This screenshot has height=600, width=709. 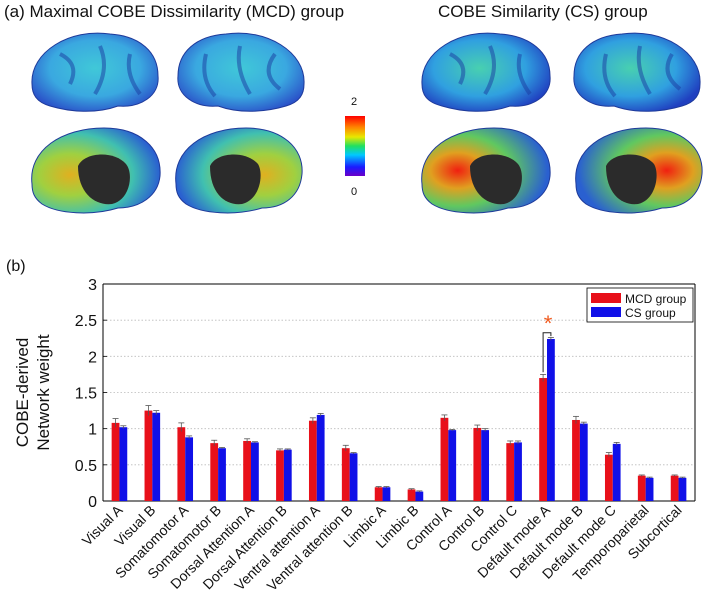 What do you see at coordinates (241, 72) in the screenshot?
I see `mcd-right-lateral-brain` at bounding box center [241, 72].